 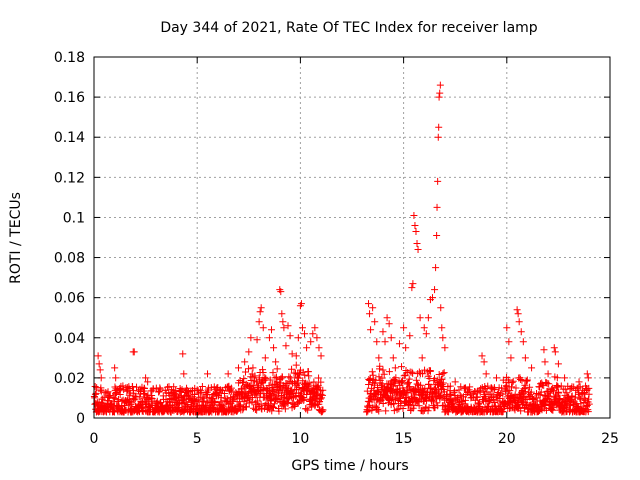 I want to click on x-axis-label: GPS time / hours, so click(x=349, y=466).